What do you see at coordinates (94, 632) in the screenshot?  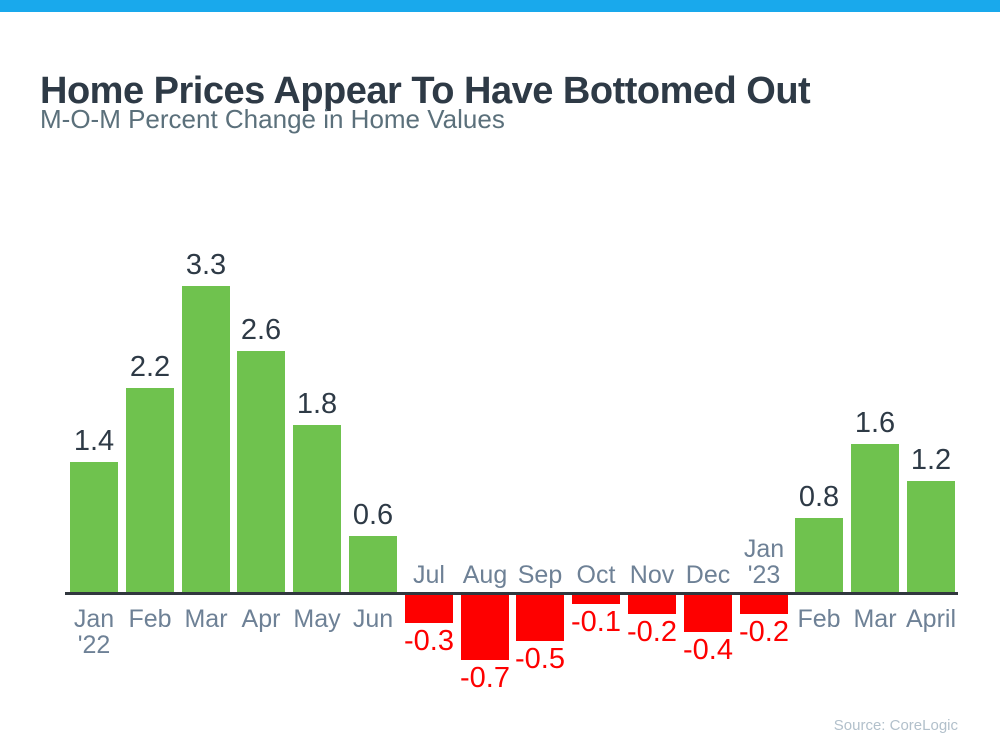 I see `category-label-jan-22: Jan '22` at bounding box center [94, 632].